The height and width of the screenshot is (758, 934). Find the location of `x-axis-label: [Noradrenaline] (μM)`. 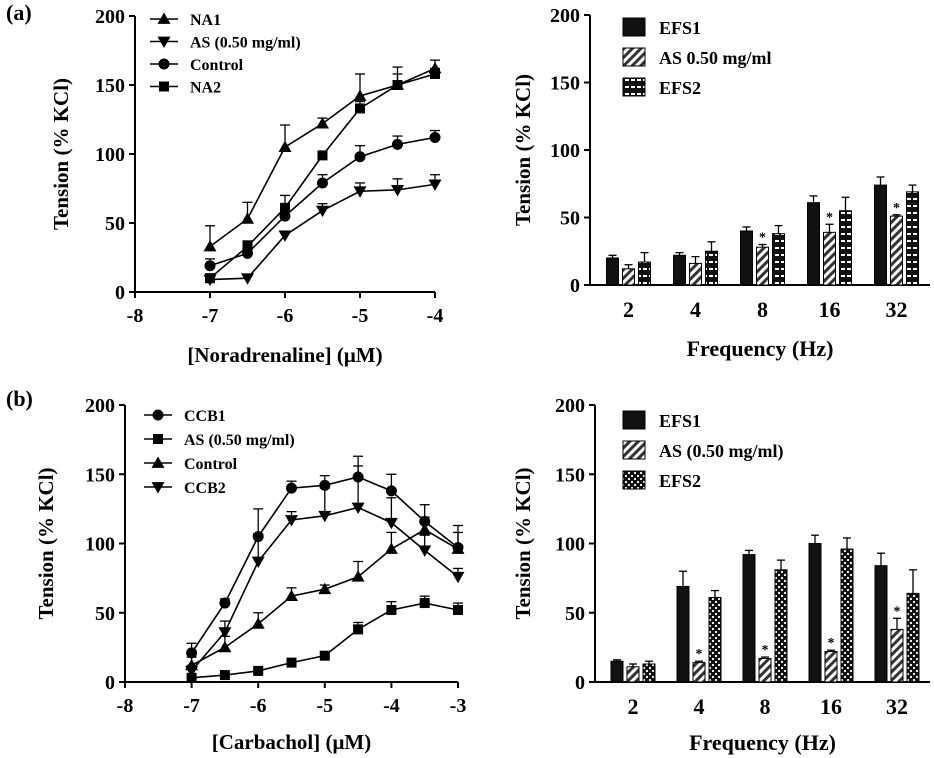

x-axis-label: [Noradrenaline] (μM) is located at coordinates (284, 355).